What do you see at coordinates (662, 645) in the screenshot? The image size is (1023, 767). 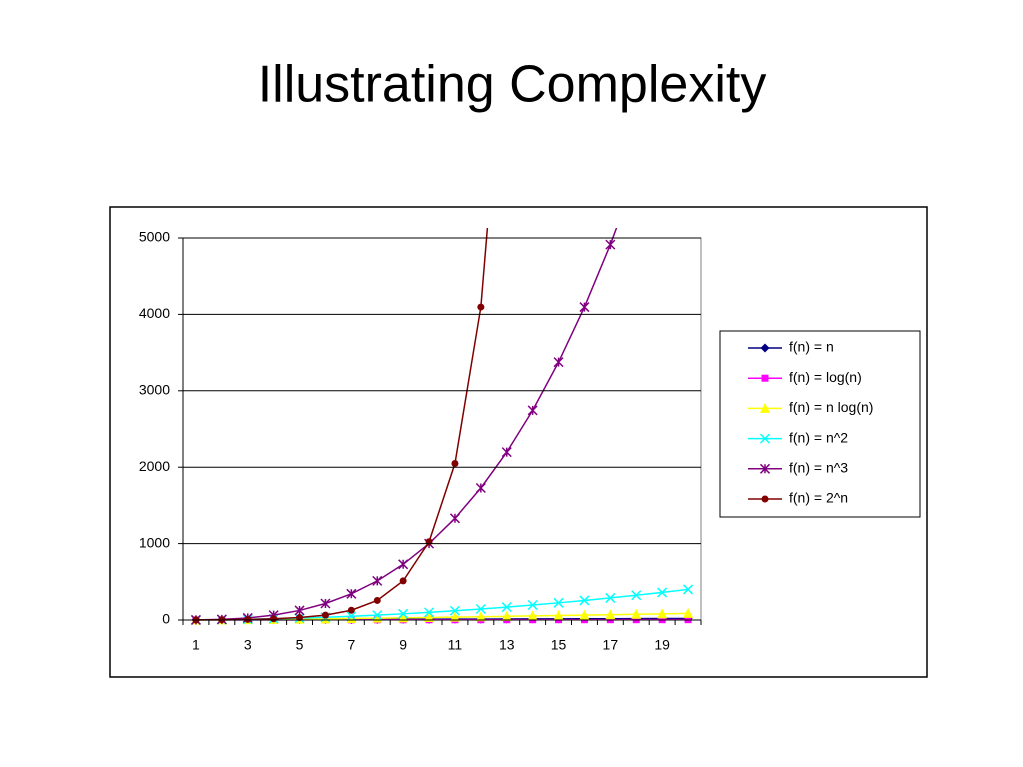 I see `x-tick-label: 19` at bounding box center [662, 645].